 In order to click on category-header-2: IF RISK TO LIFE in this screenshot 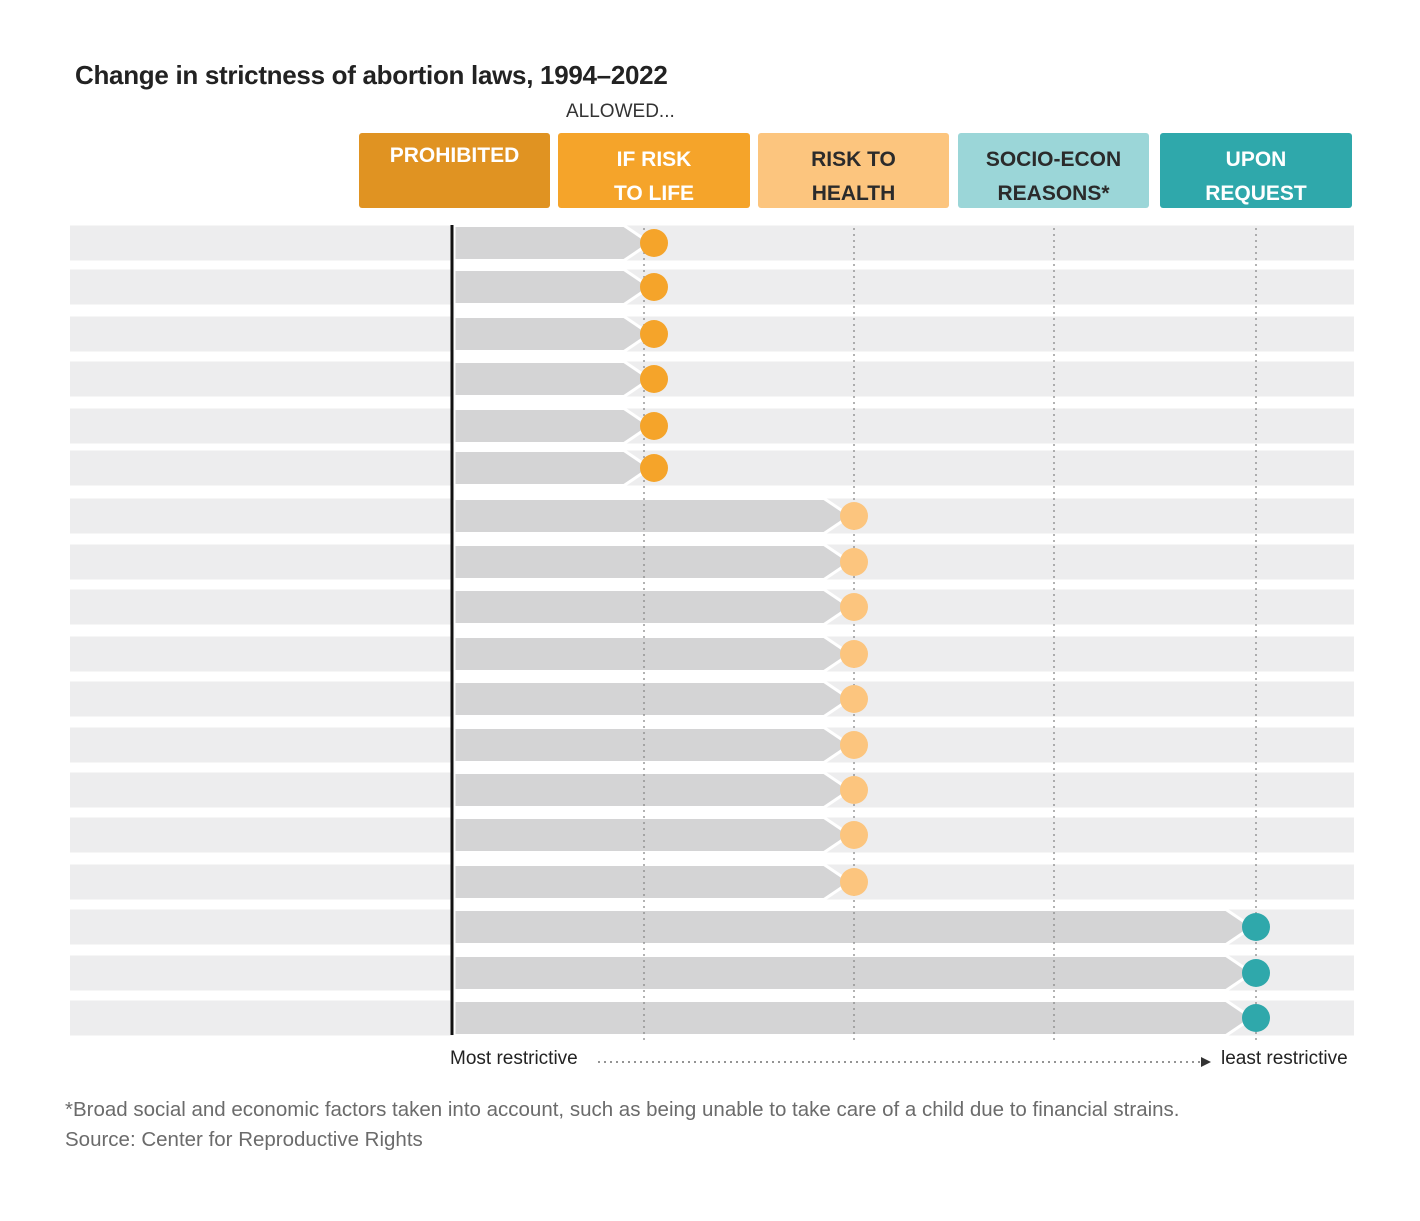, I will do `click(654, 170)`.